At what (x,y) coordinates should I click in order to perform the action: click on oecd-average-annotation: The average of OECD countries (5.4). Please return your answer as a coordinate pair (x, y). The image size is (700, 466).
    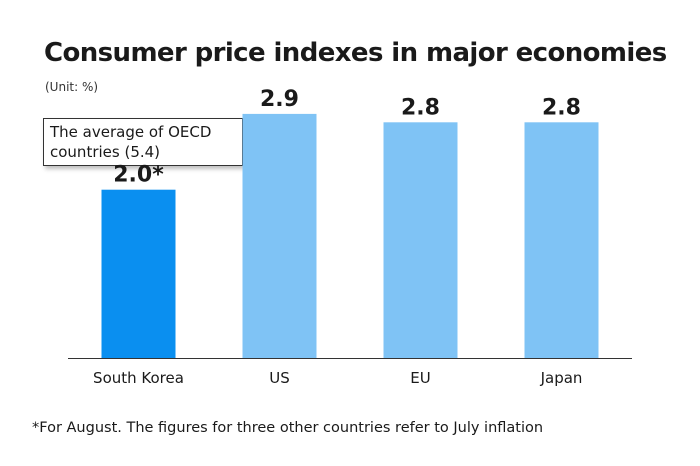
    Looking at the image, I should click on (143, 142).